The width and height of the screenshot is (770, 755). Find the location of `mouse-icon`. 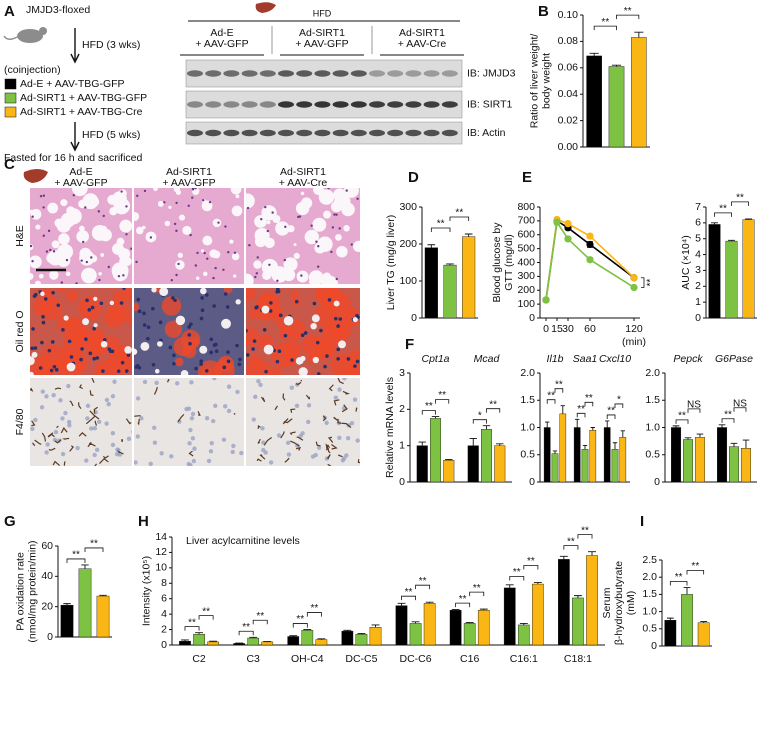

mouse-icon is located at coordinates (25, 35).